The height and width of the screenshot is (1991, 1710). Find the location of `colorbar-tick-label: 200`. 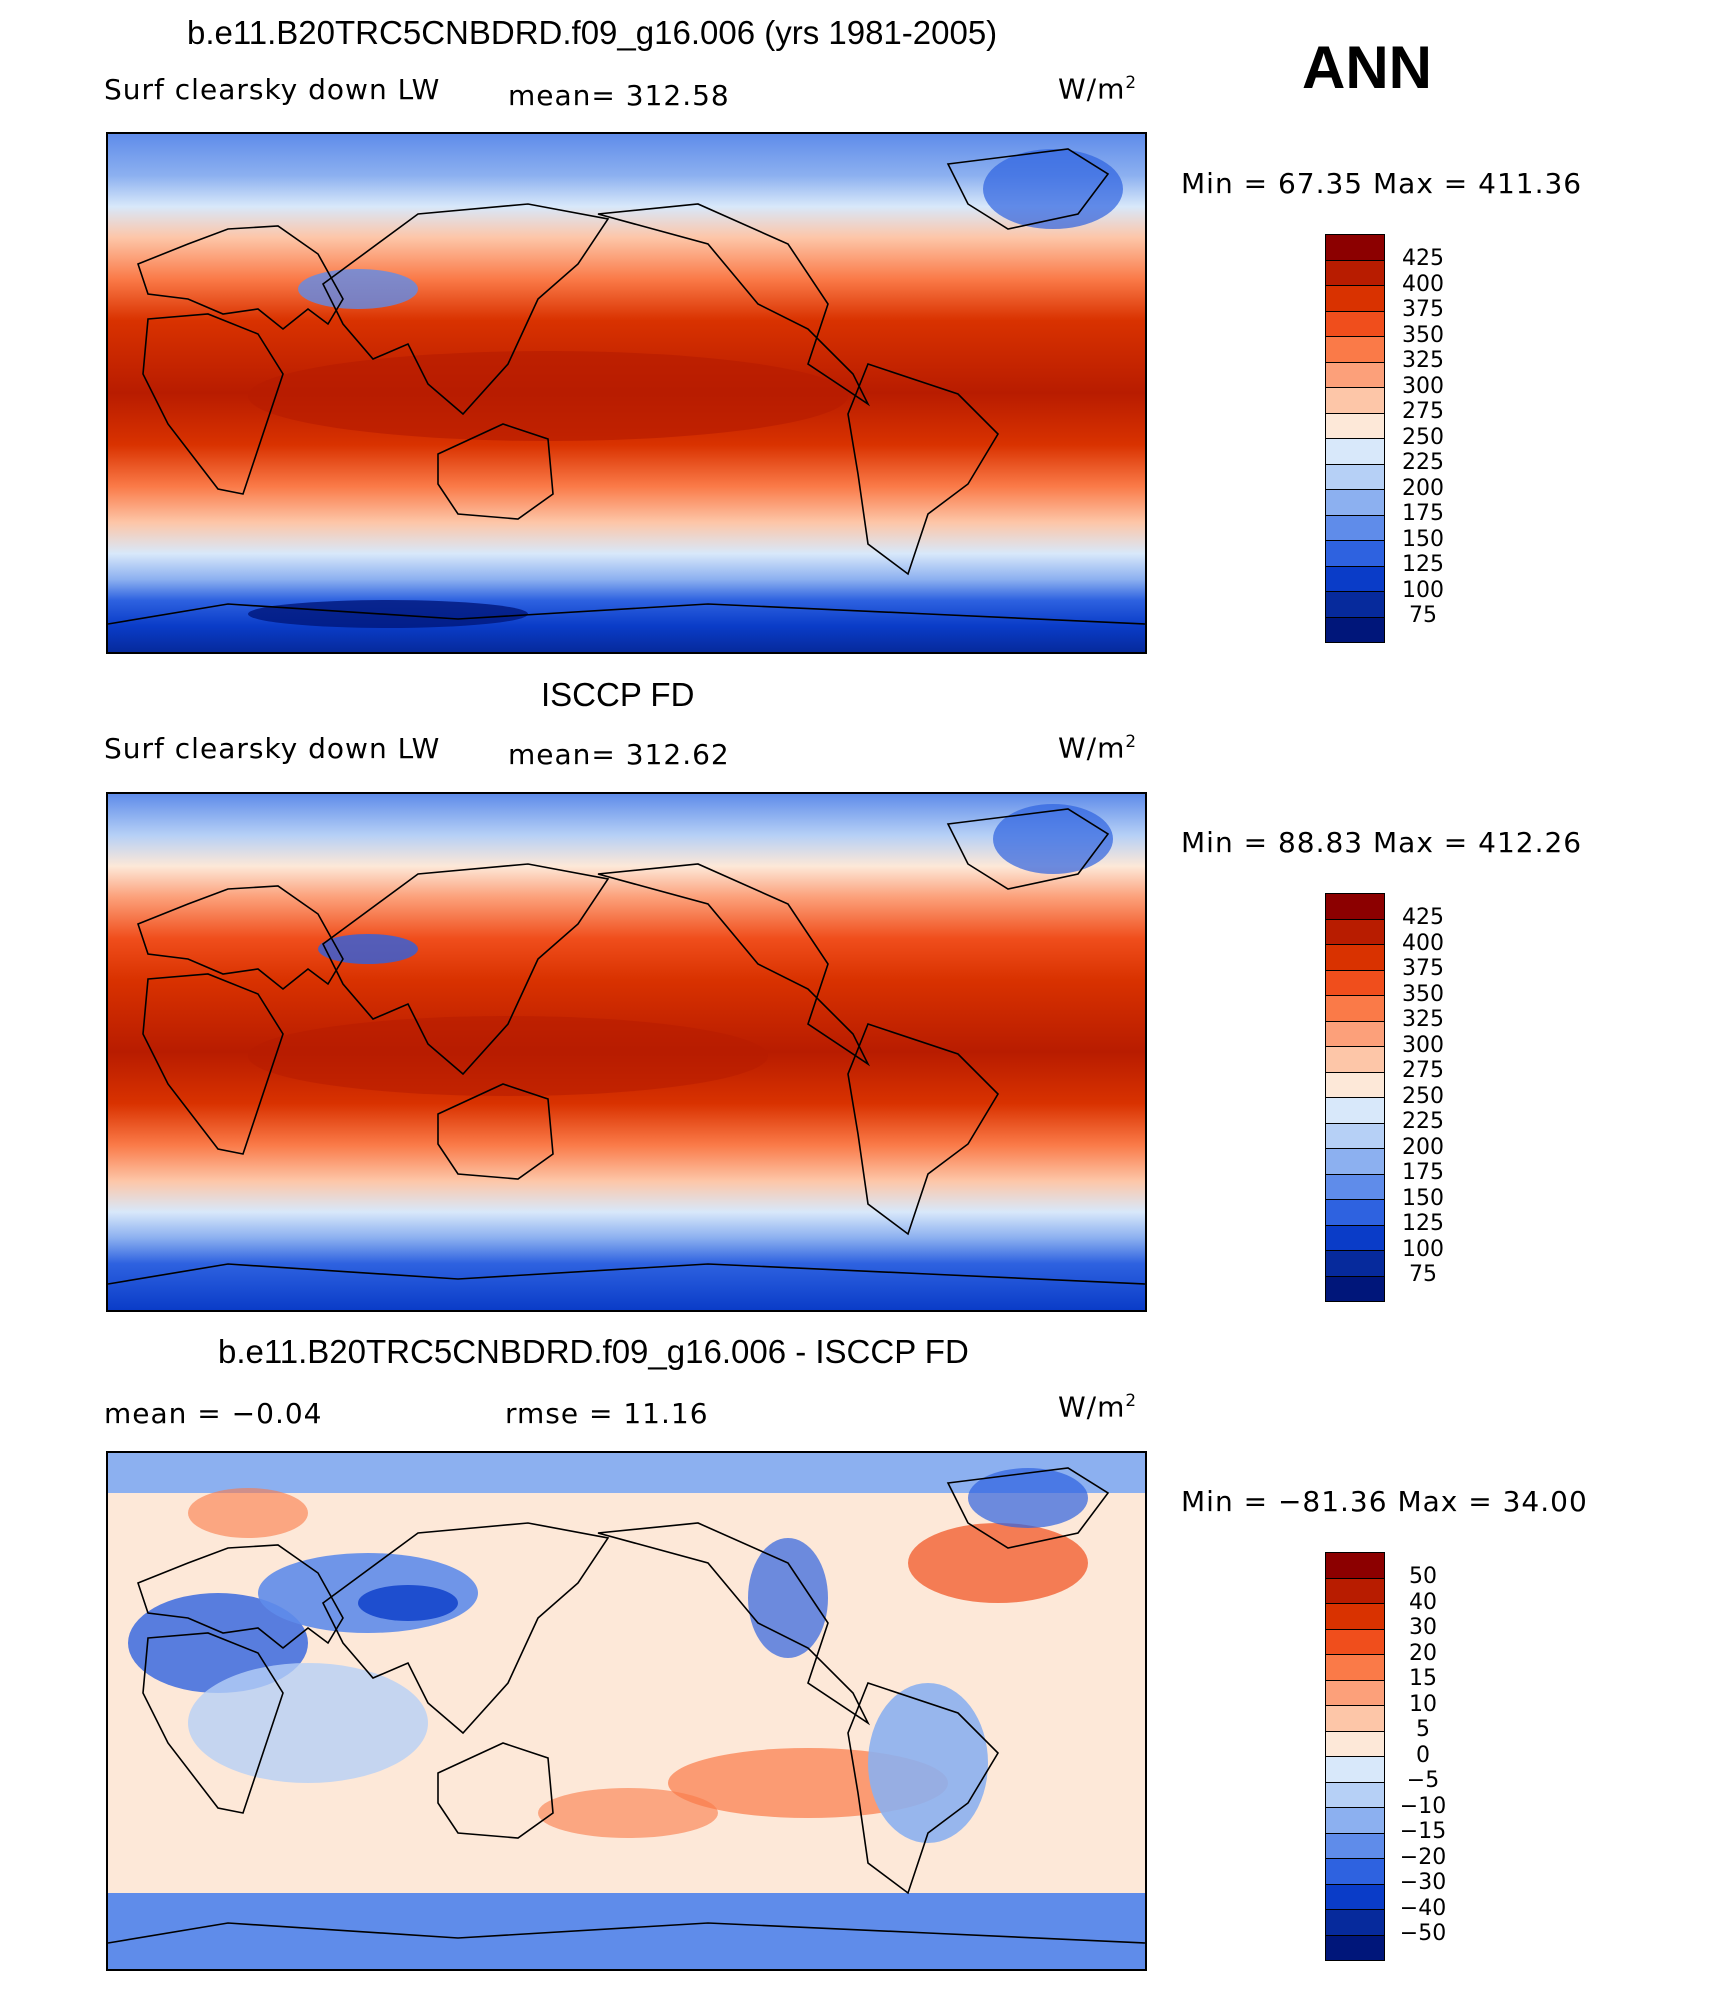

colorbar-tick-label: 200 is located at coordinates (1423, 1147).